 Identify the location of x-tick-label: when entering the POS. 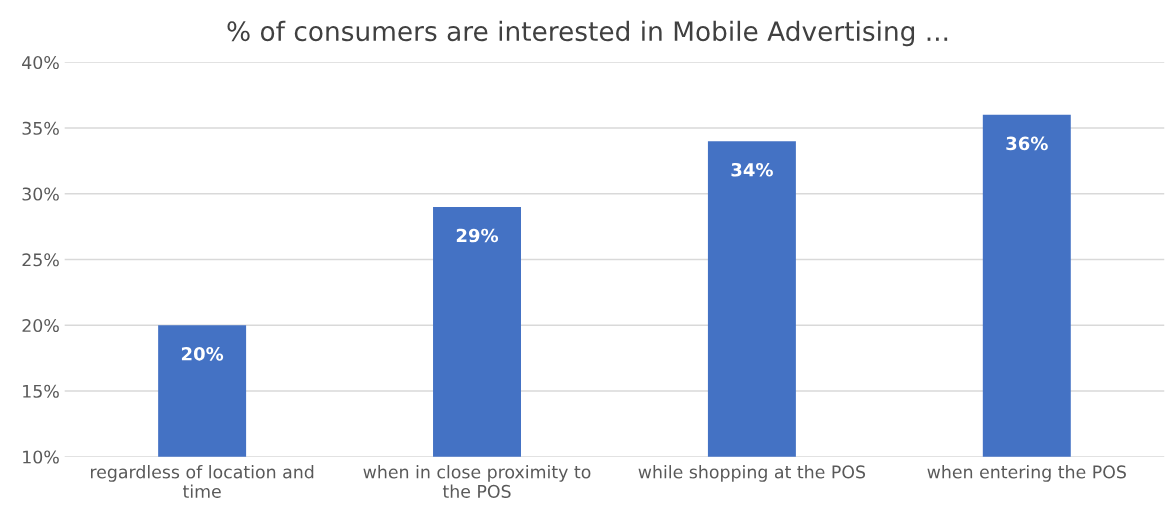
(1026, 473).